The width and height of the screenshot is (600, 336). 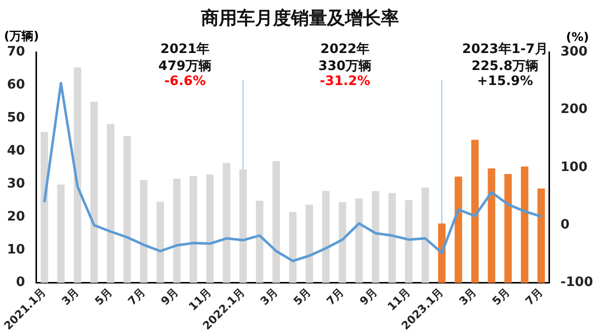 I want to click on annotation: -6.6%, so click(x=185, y=81).